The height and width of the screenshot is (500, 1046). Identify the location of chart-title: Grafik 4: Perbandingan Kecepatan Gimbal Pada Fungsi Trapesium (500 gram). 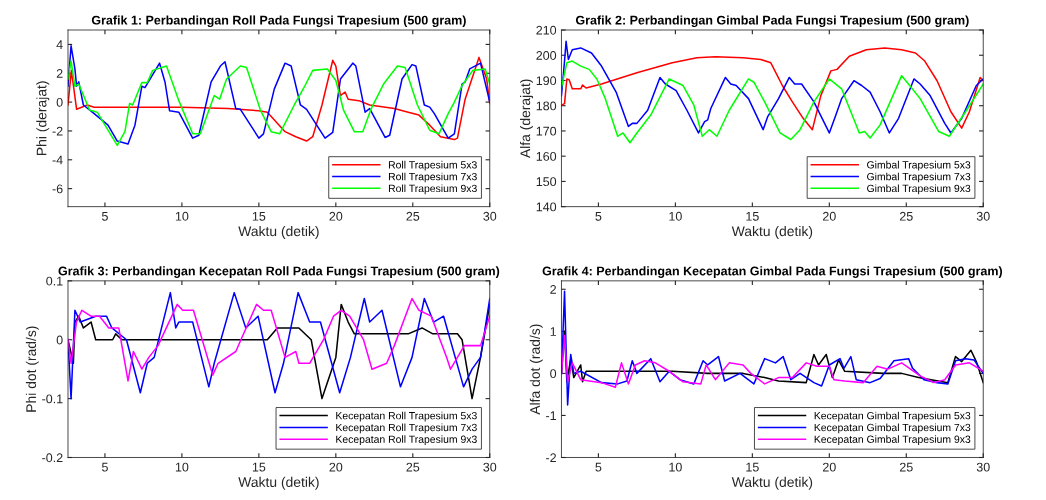
(772, 272).